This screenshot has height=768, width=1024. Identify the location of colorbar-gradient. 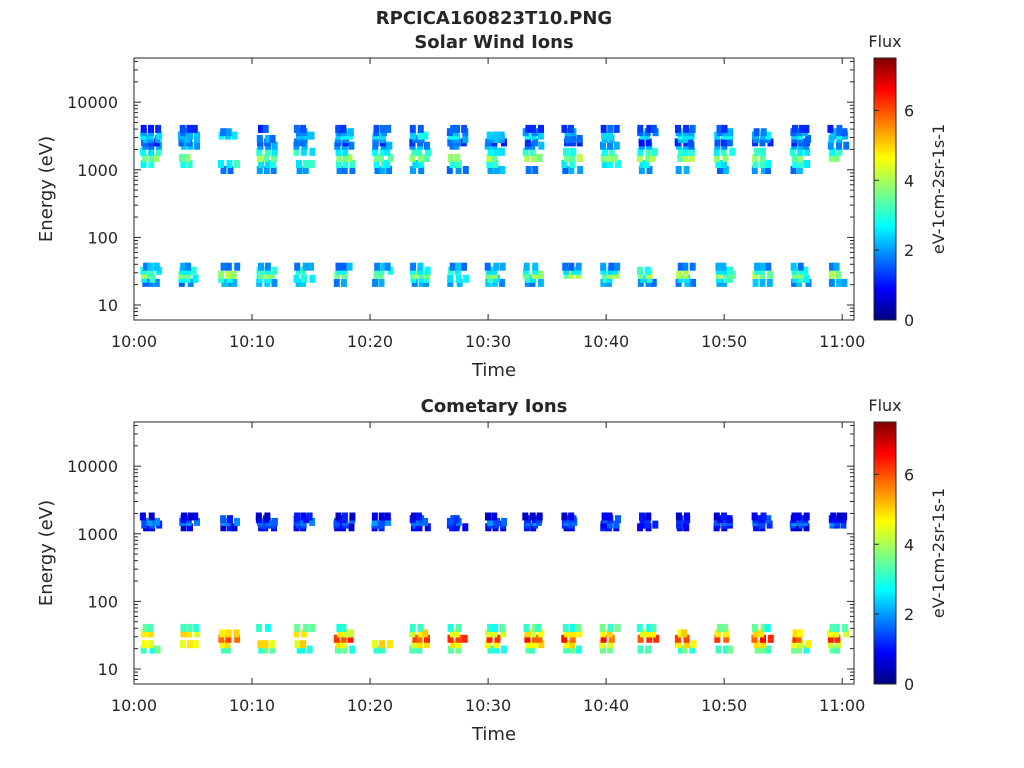
(885, 553).